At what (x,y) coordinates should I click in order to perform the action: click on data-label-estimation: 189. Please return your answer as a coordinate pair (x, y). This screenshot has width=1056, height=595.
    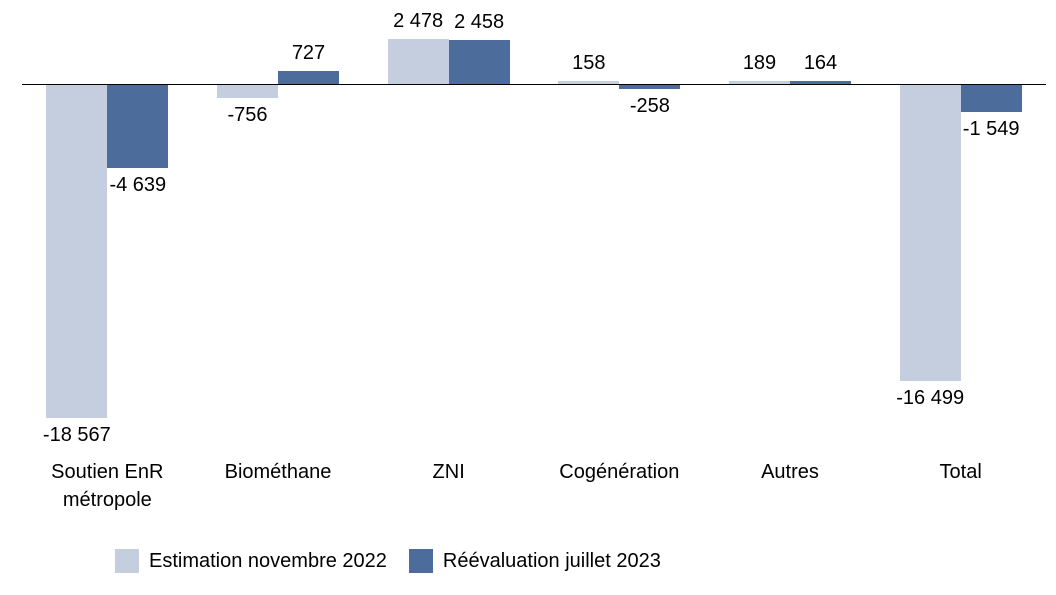
    Looking at the image, I should click on (759, 62).